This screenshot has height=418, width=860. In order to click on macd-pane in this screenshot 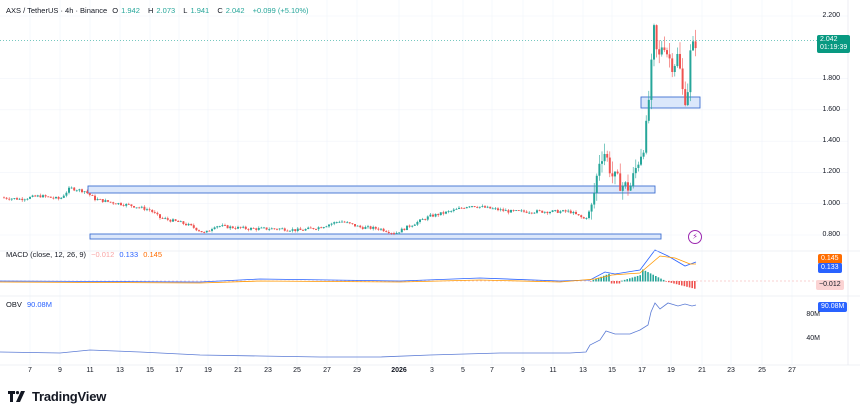, I will do `click(410, 269)`.